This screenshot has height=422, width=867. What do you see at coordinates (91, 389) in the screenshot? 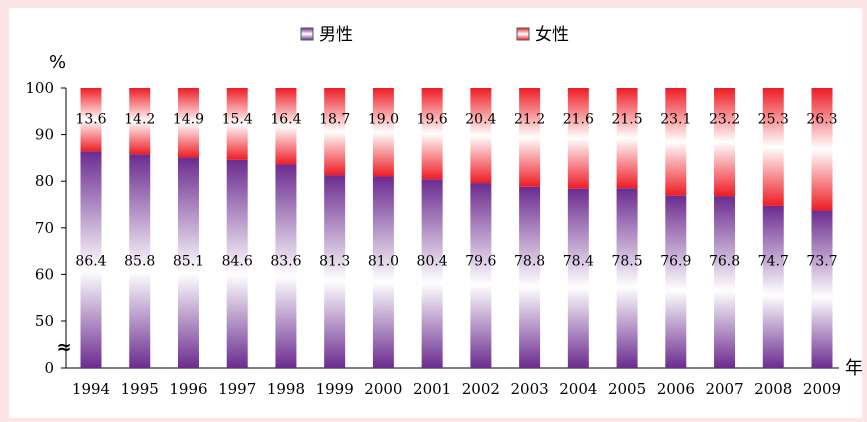
I see `x-tick-label: 1994` at bounding box center [91, 389].